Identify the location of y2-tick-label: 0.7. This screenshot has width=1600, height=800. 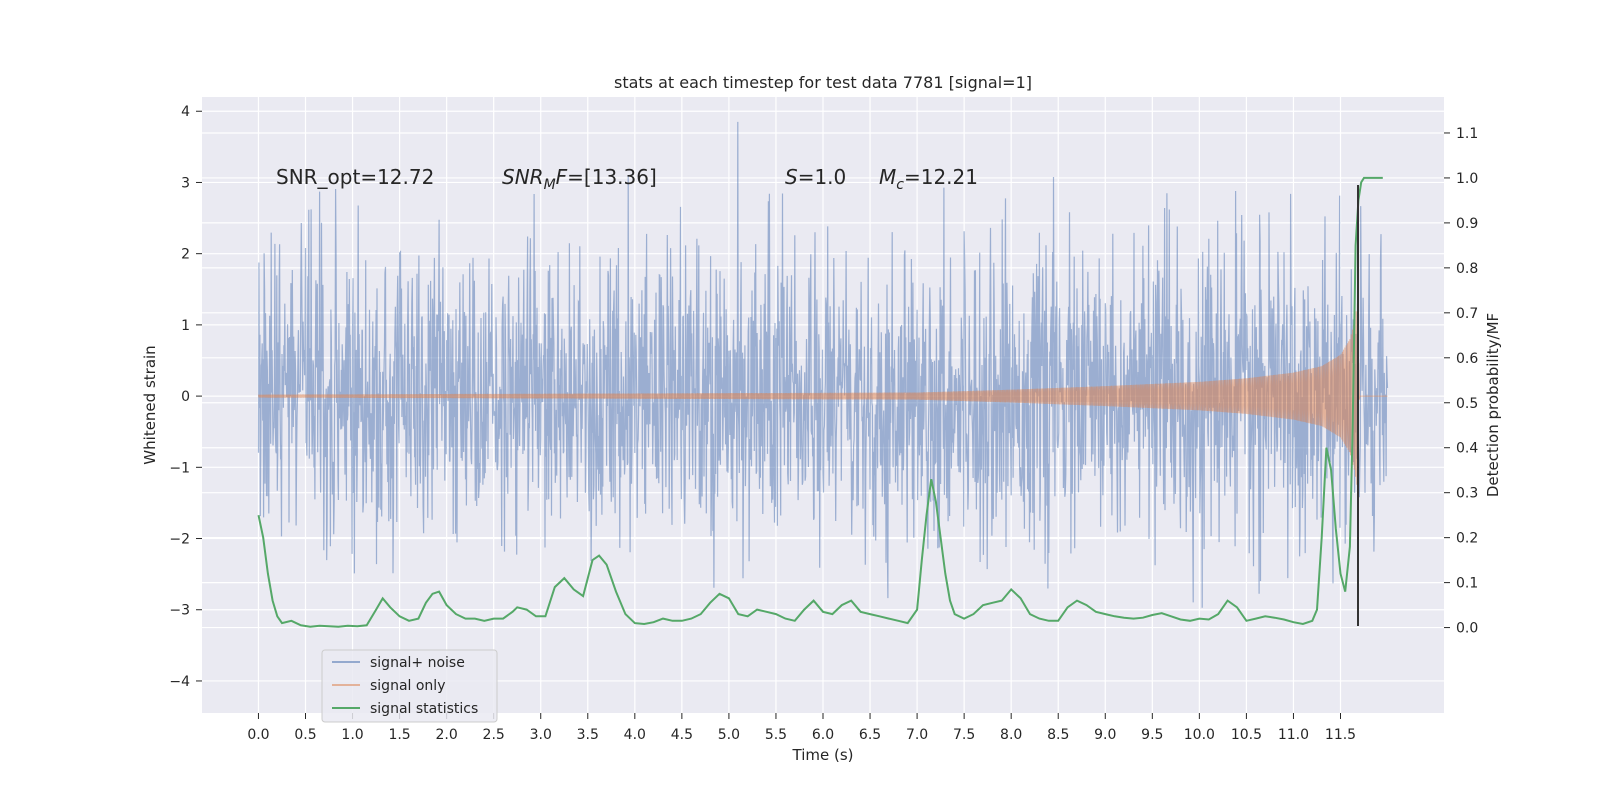
(1467, 314).